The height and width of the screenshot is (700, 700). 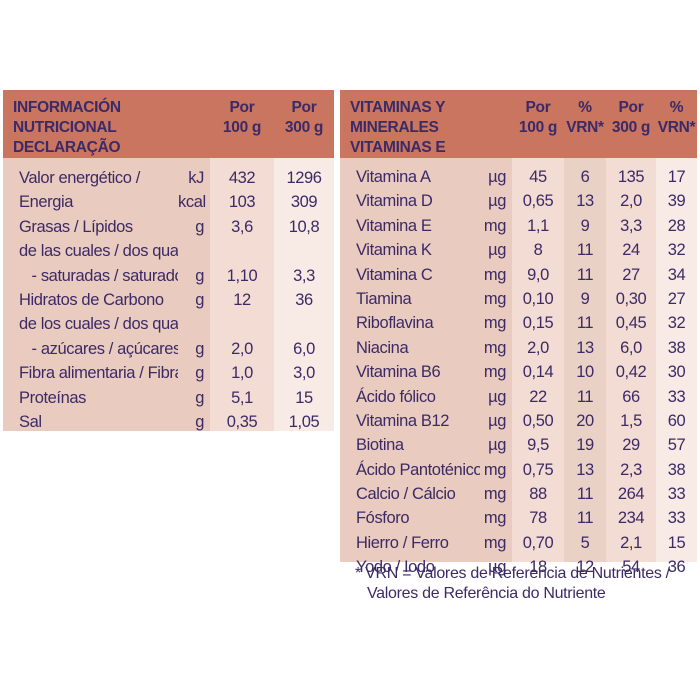 I want to click on nutrition-row: - azúcares / açúcares g 2,0 6,0, so click(x=168, y=349).